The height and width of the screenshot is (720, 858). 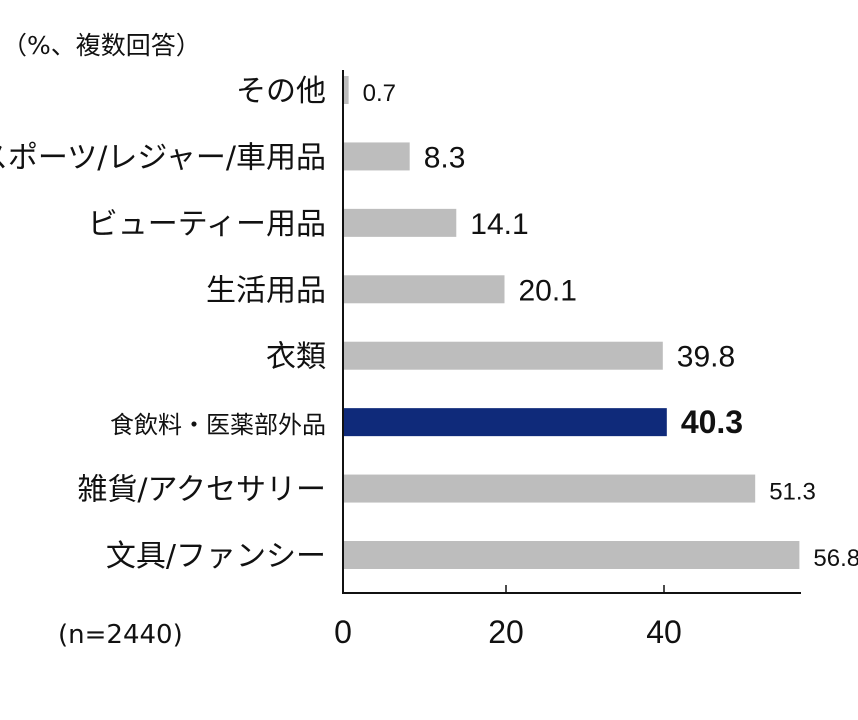 What do you see at coordinates (506, 632) in the screenshot?
I see `x-tick-label: 20` at bounding box center [506, 632].